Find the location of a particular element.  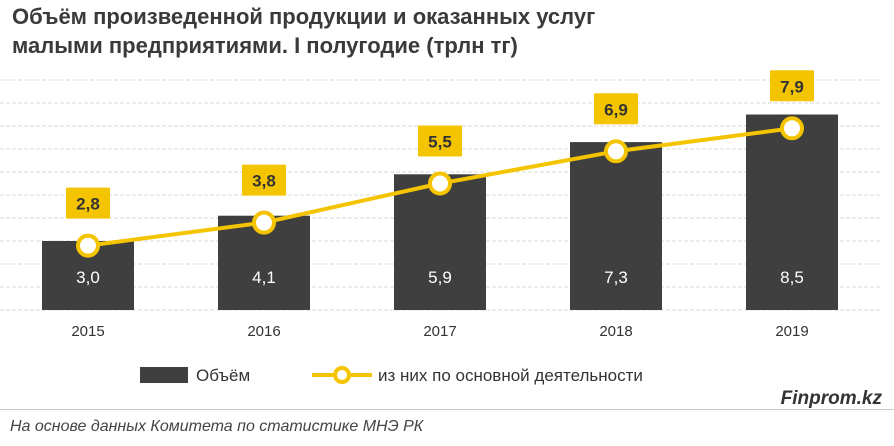

line-value-label: 5,5 is located at coordinates (440, 142).